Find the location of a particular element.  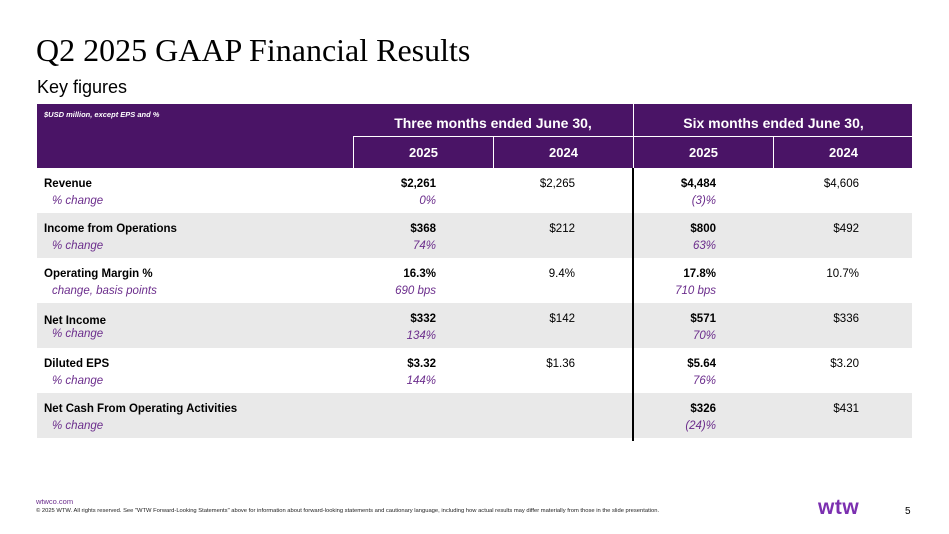

value-cell: $5.64 is located at coordinates (701, 364).